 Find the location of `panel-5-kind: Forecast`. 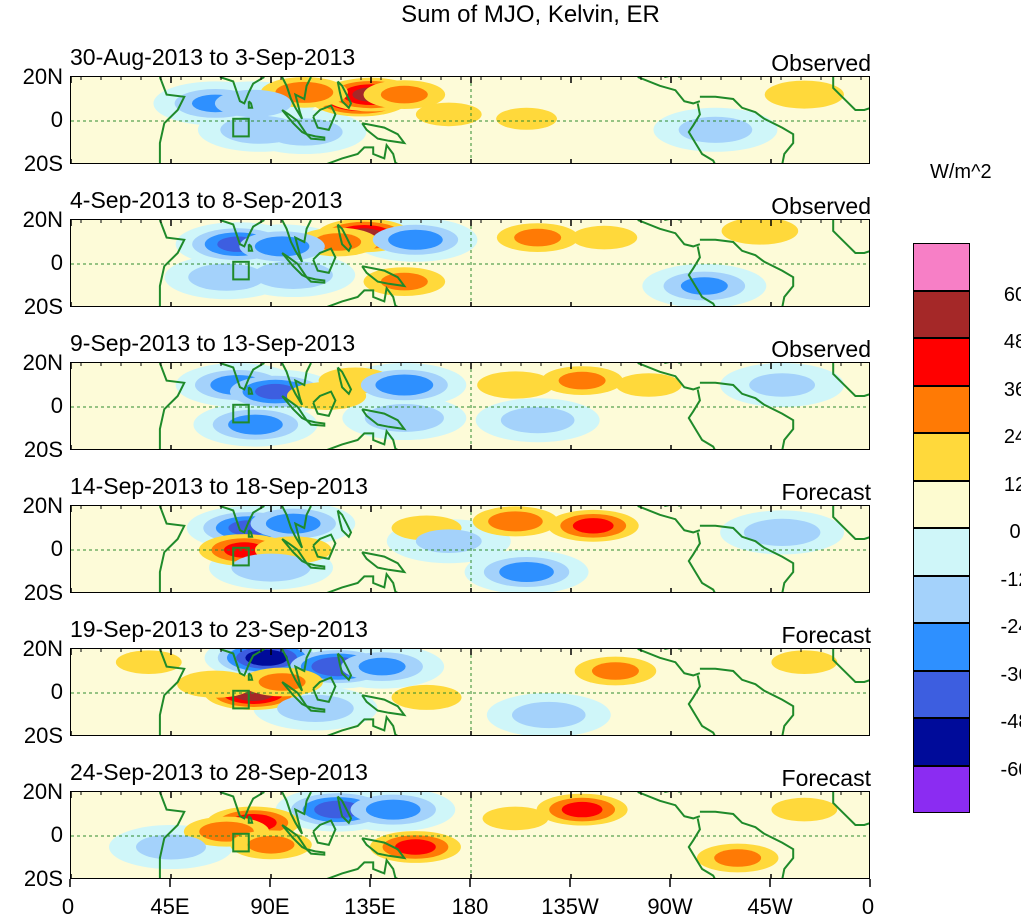

panel-5-kind: Forecast is located at coordinates (826, 635).